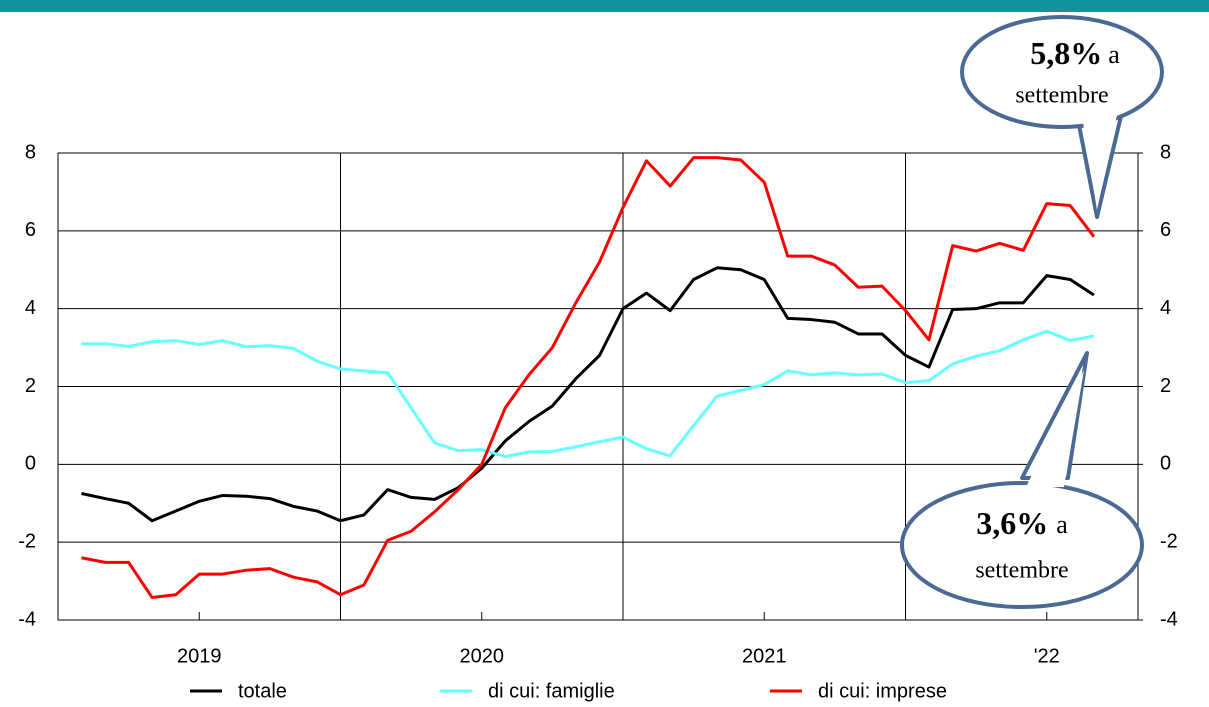 The width and height of the screenshot is (1209, 707). I want to click on y2-tick-label: 0, so click(1165, 464).